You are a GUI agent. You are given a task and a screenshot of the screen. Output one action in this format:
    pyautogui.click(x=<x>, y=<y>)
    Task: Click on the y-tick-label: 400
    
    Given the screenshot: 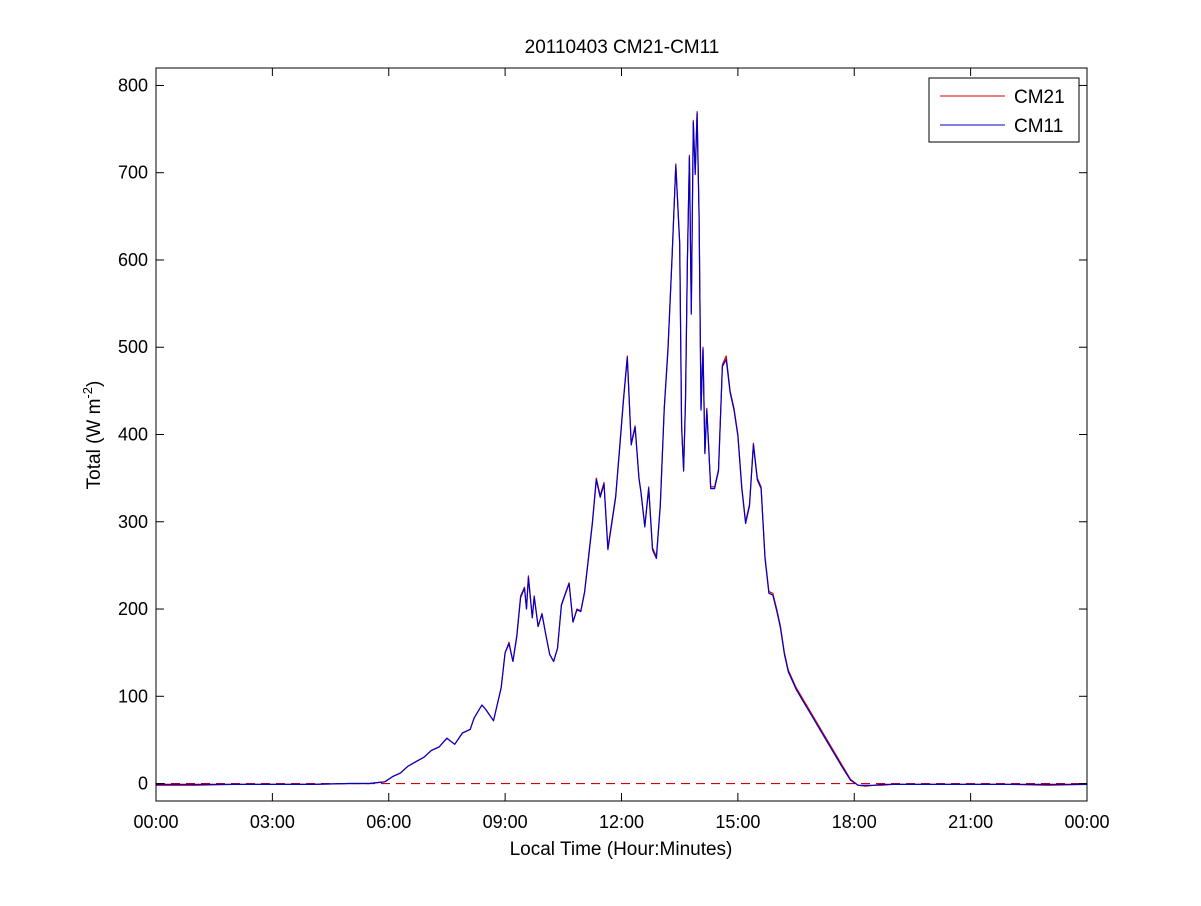 What is the action you would take?
    pyautogui.click(x=133, y=435)
    